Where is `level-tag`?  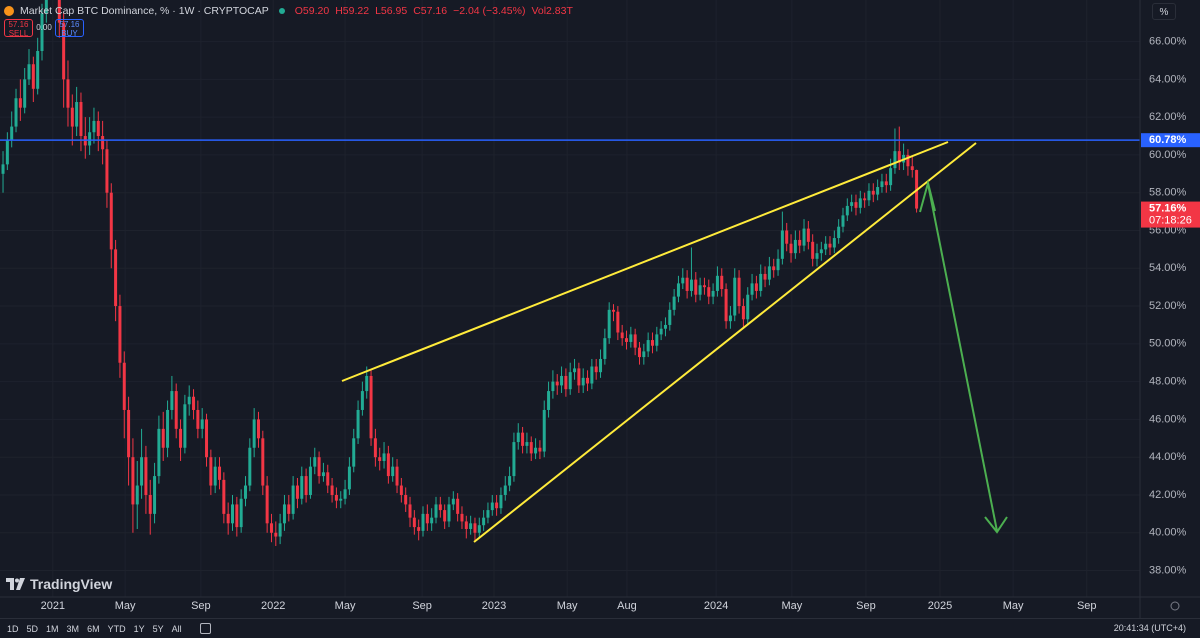
level-tag is located at coordinates (1170, 140).